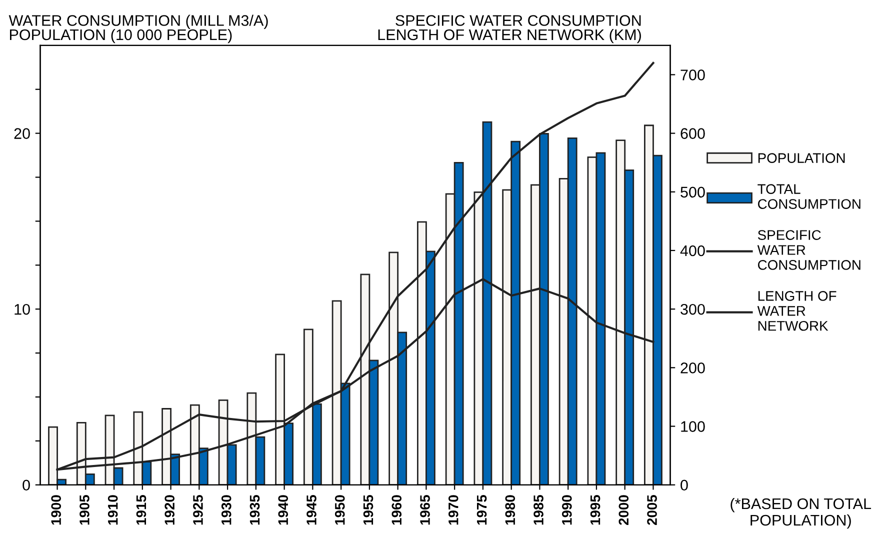 Image resolution: width=875 pixels, height=534 pixels. What do you see at coordinates (692, 75) in the screenshot?
I see `y2-tick-label: 700` at bounding box center [692, 75].